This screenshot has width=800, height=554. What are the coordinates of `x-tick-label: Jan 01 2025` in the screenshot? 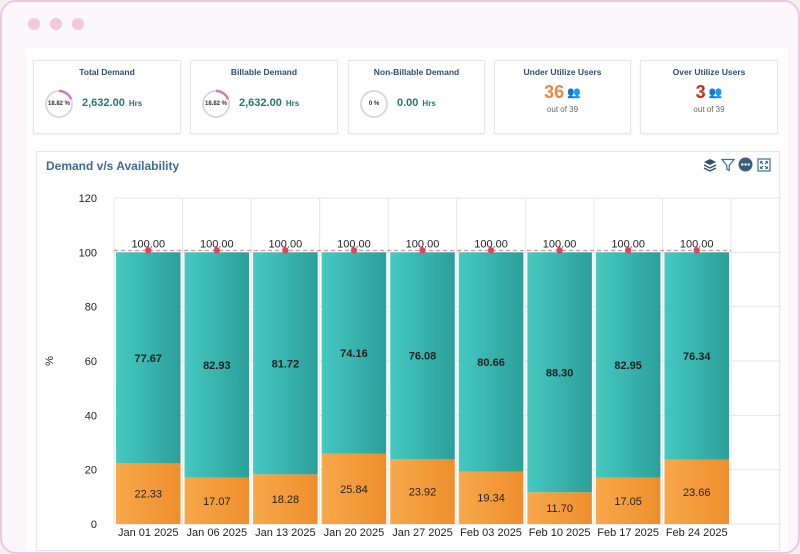 It's located at (148, 533).